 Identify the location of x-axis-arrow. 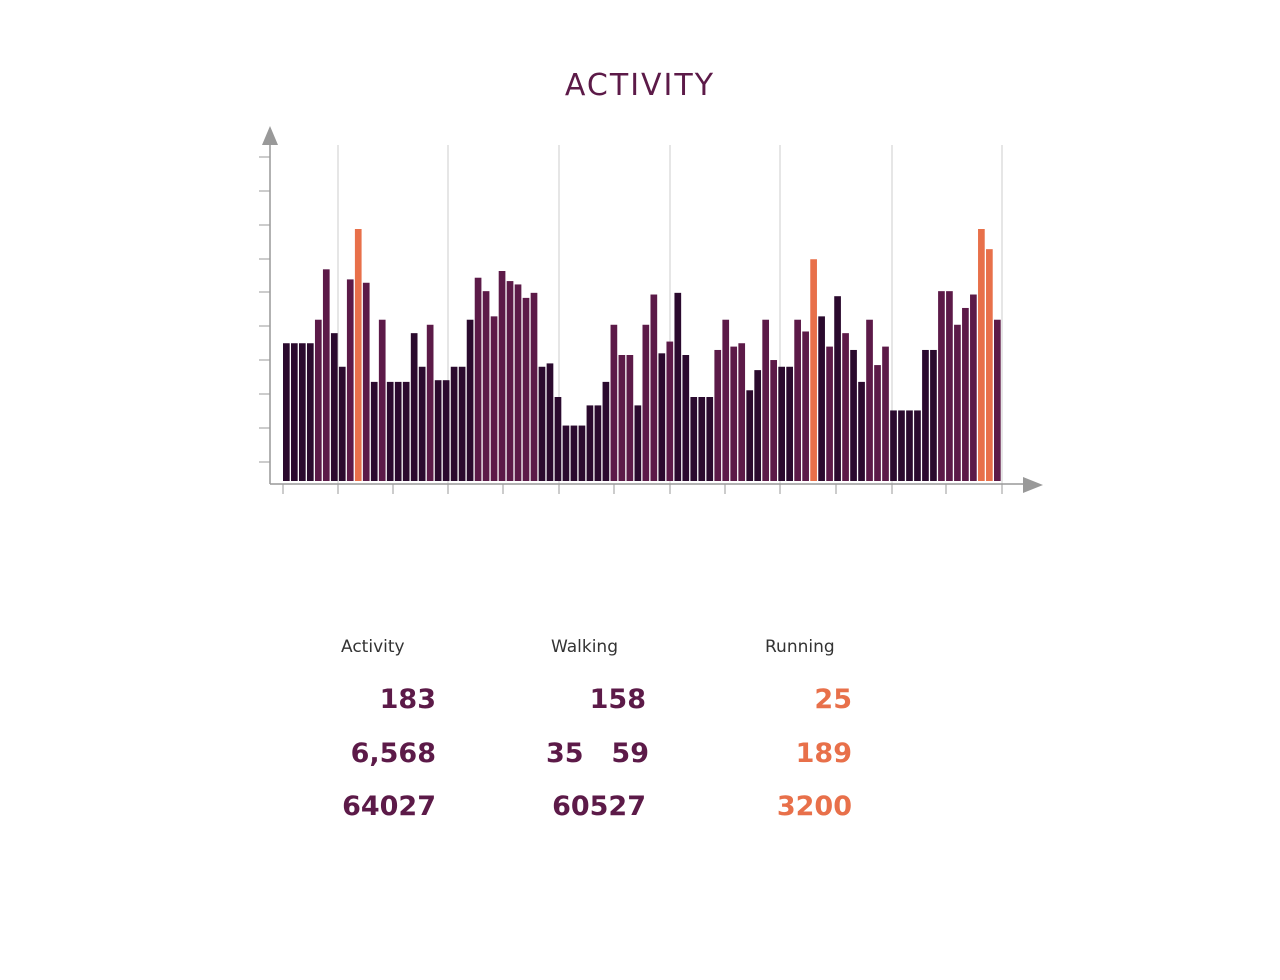
(1033, 485).